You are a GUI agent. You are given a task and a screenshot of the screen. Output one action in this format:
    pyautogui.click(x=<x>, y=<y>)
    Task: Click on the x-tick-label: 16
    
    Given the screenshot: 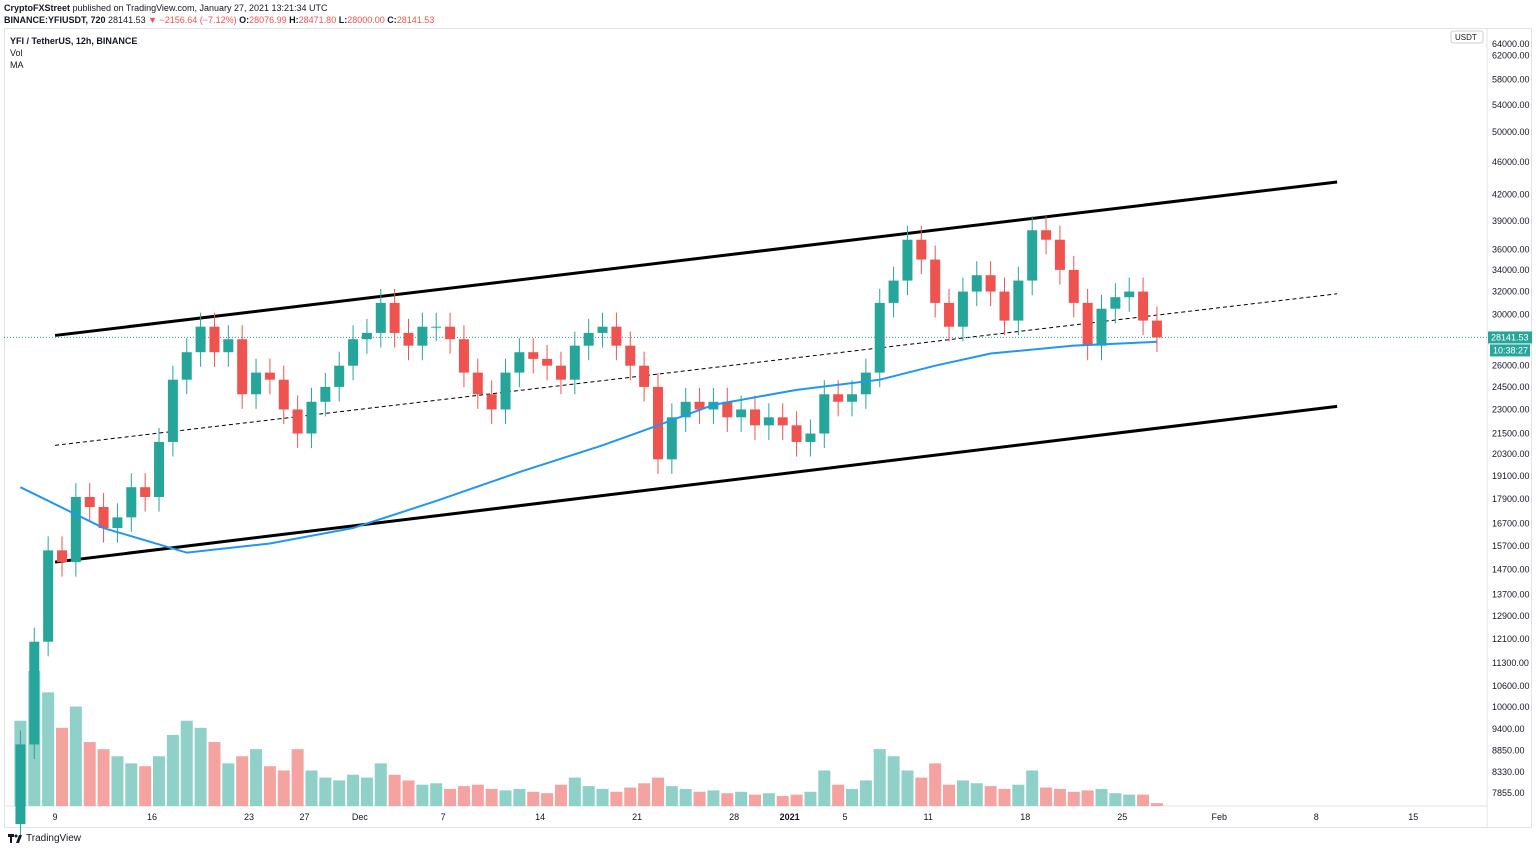 What is the action you would take?
    pyautogui.click(x=152, y=817)
    